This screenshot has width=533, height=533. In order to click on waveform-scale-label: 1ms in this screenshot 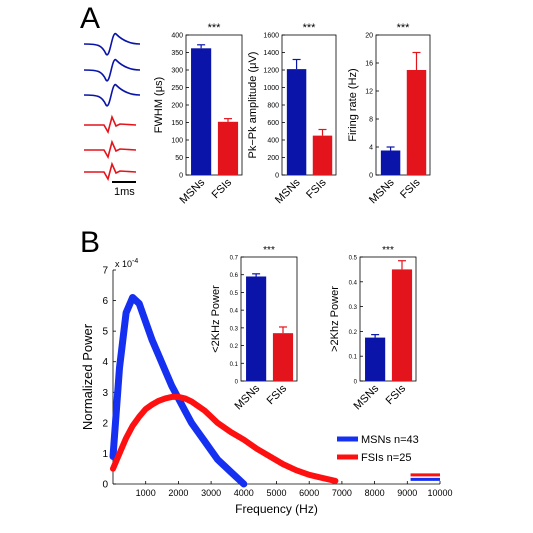, I will do `click(124, 192)`.